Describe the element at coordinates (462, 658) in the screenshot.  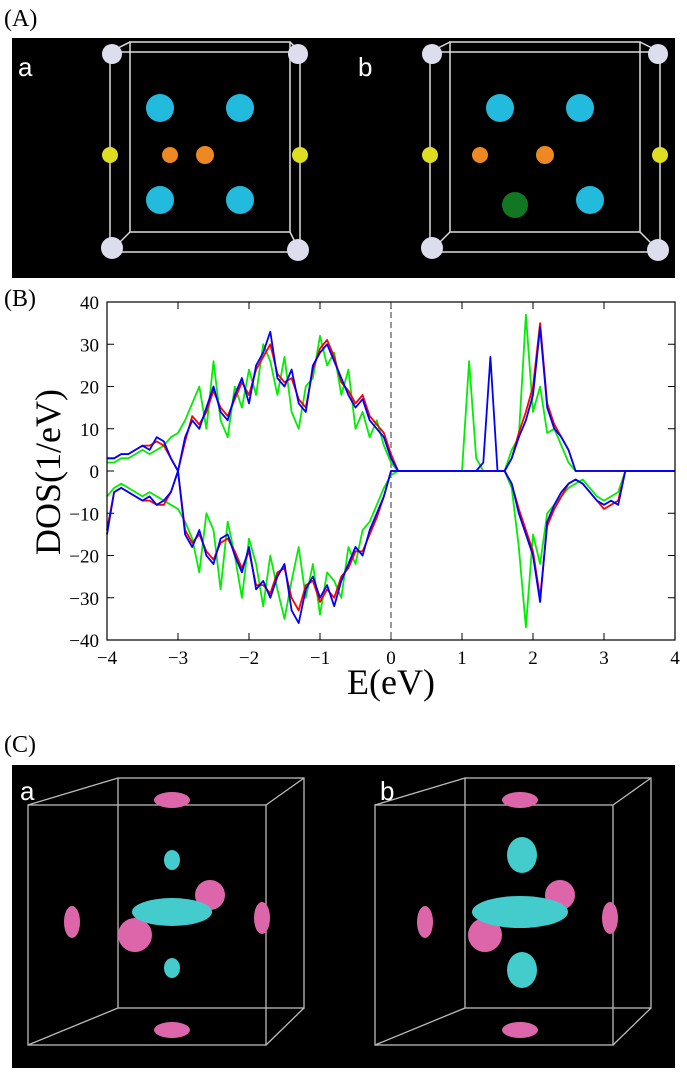
I see `x-tick-label: 1` at that location.